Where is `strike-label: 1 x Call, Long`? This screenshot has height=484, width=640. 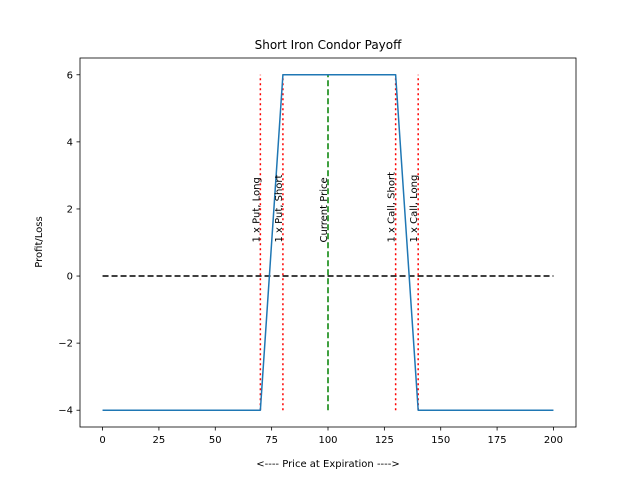
strike-label: 1 x Call, Long is located at coordinates (414, 209).